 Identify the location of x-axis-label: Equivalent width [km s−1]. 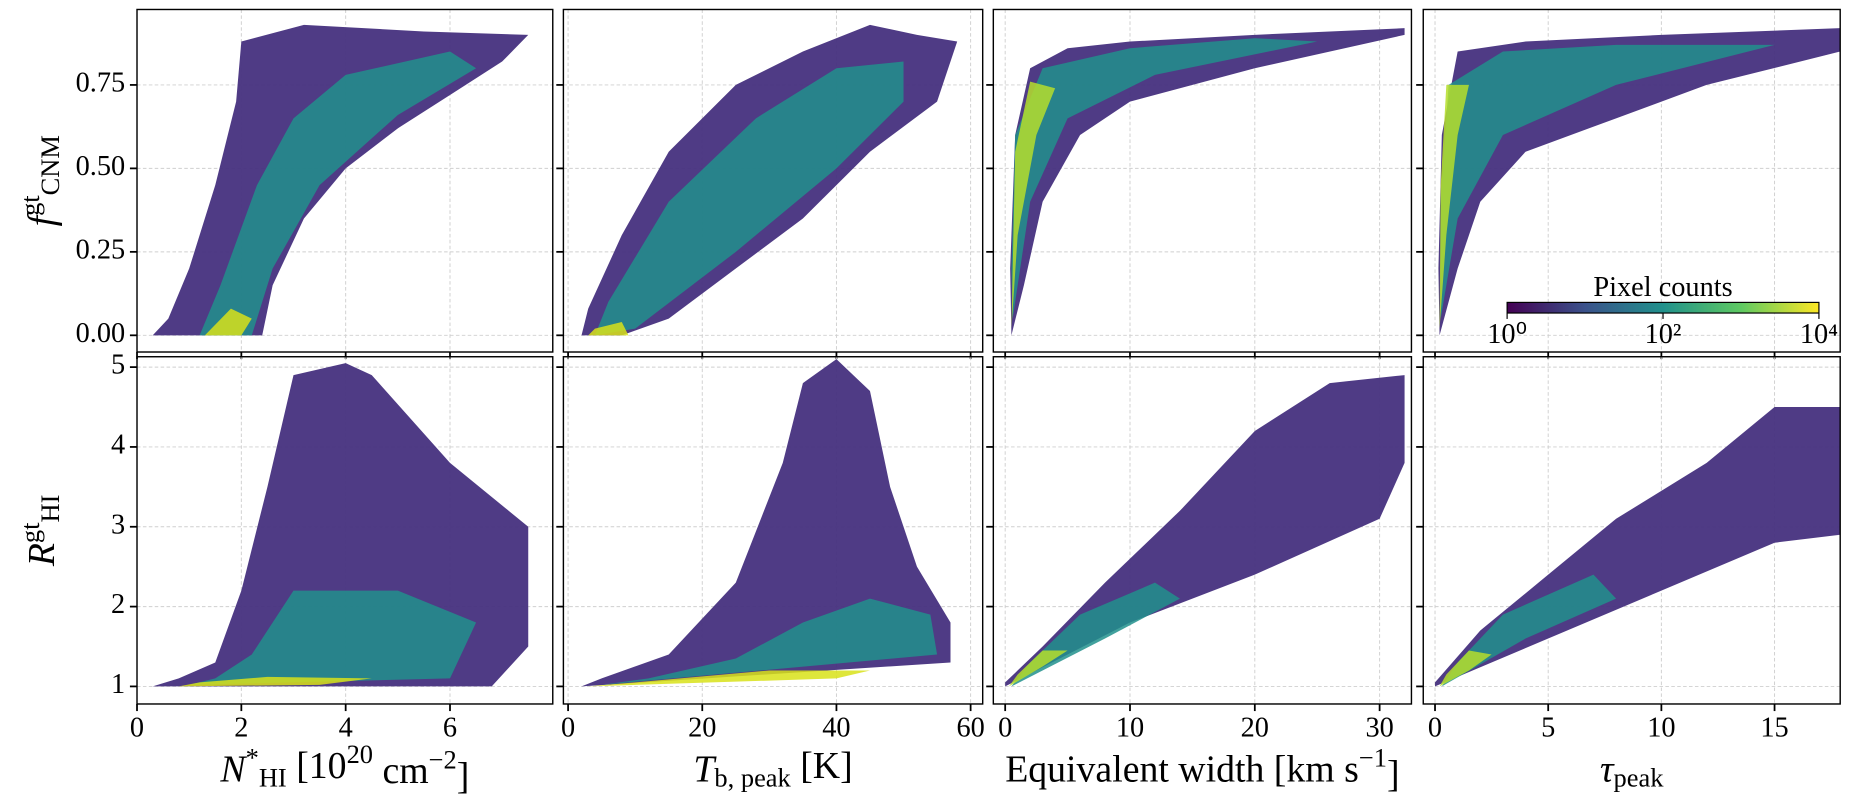
(1202, 769).